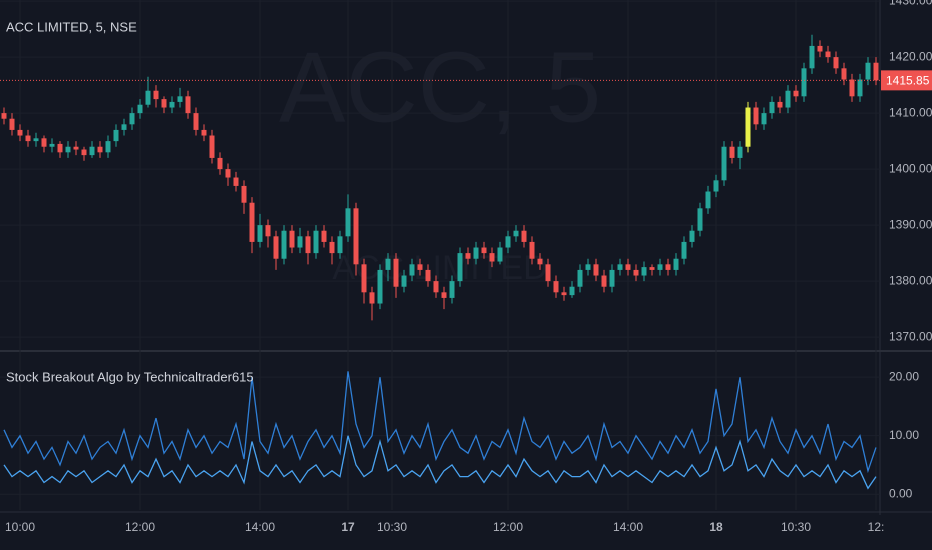 The height and width of the screenshot is (550, 932). I want to click on y-tick-label: 1370.00, so click(910, 336).